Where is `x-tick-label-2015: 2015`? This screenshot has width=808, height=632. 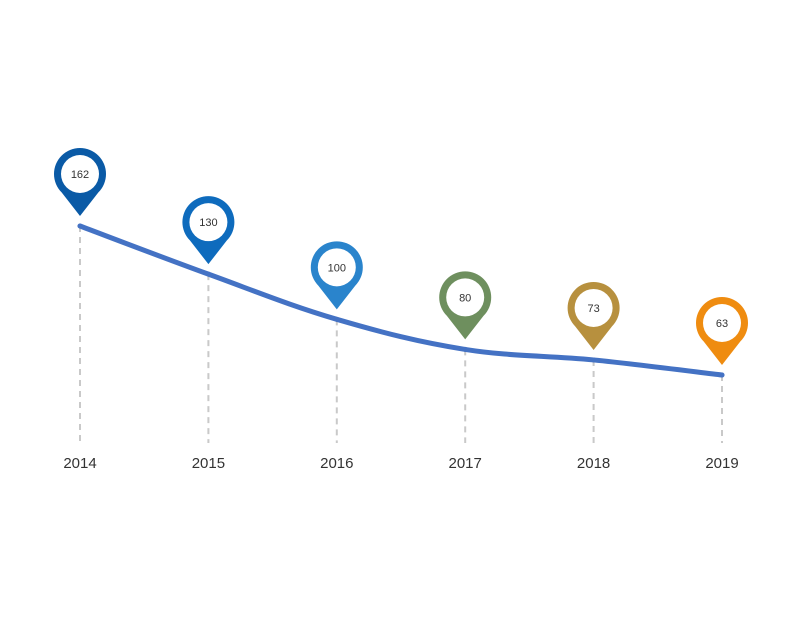 x-tick-label-2015: 2015 is located at coordinates (208, 463).